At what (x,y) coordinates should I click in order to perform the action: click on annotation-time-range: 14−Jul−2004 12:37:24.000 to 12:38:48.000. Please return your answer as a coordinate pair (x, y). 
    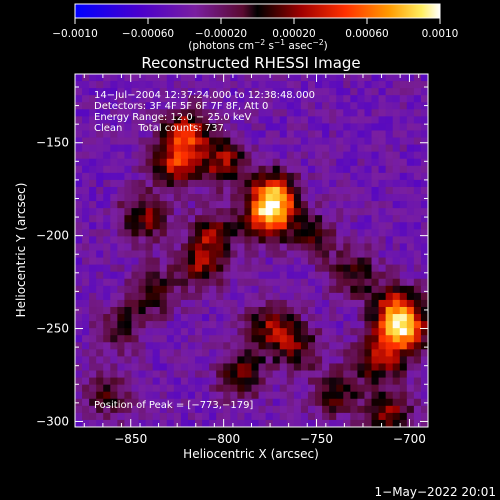
    Looking at the image, I should click on (204, 95).